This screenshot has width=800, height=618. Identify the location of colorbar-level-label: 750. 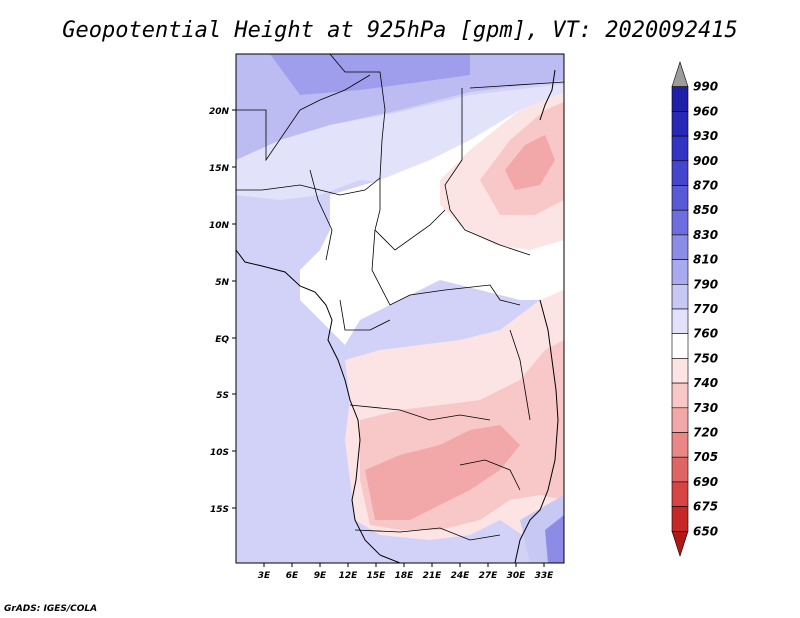
(705, 358).